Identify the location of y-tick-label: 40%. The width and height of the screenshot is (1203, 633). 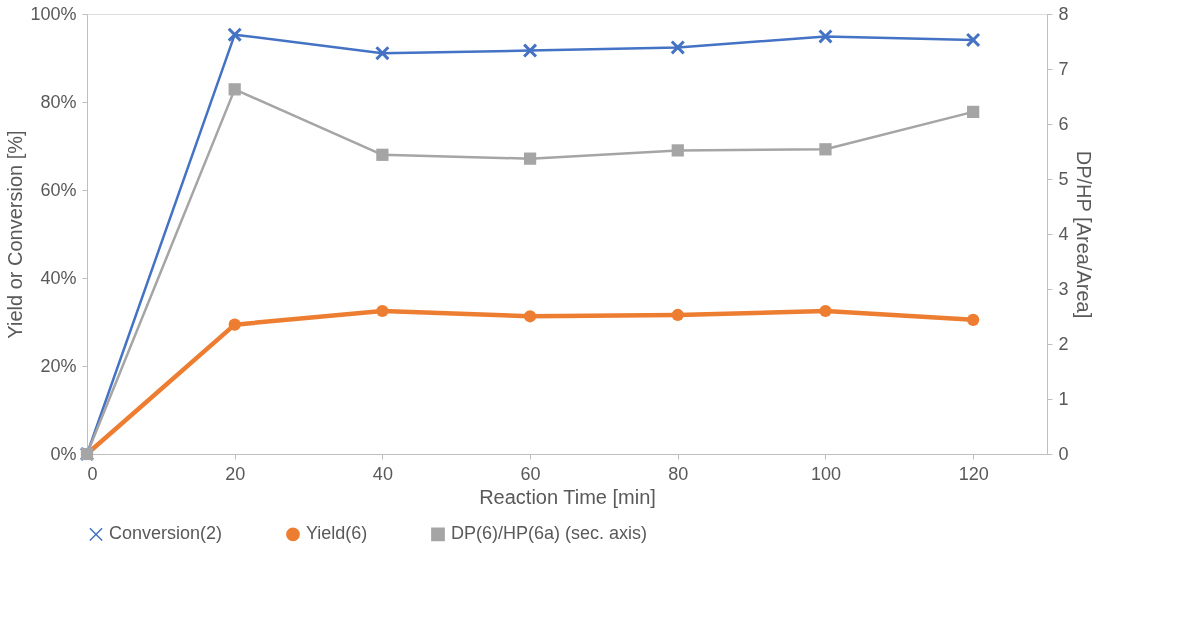
(58, 277).